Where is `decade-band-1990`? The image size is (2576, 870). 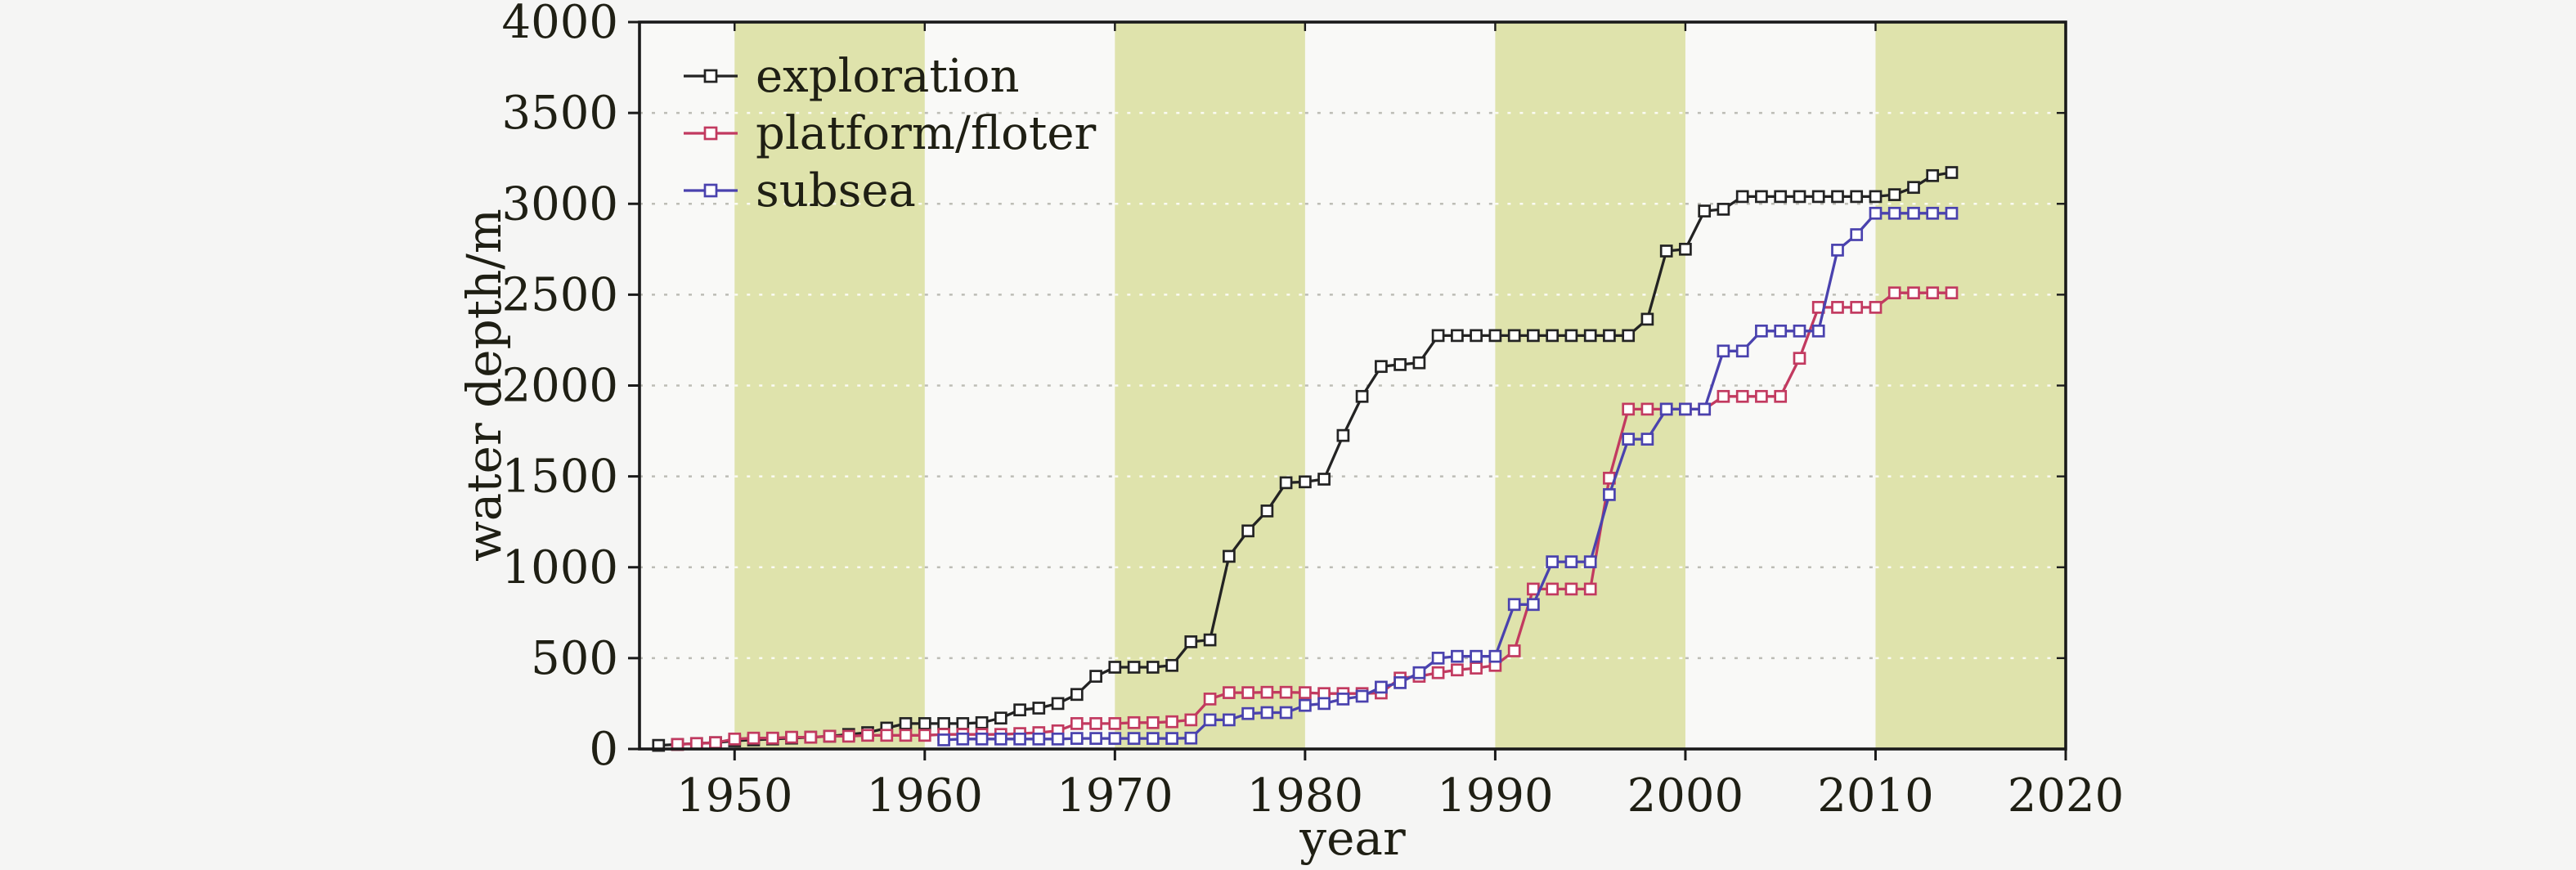
decade-band-1990 is located at coordinates (1590, 385).